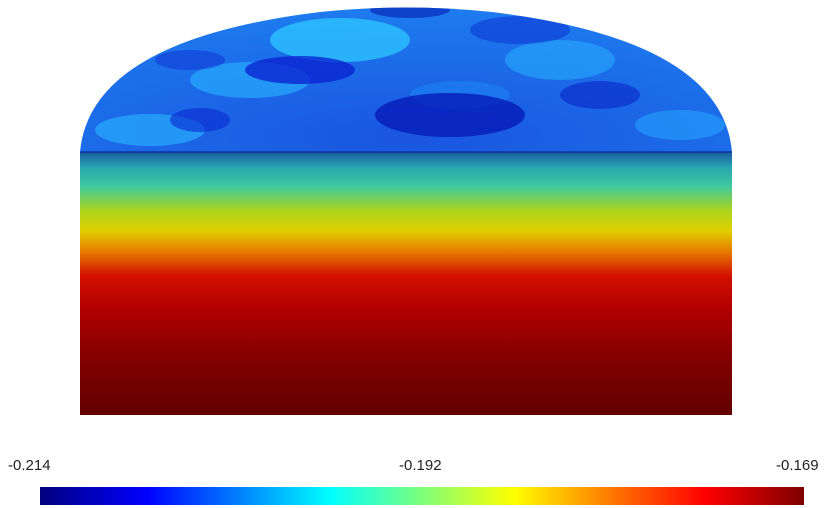  I want to click on colorbar-min-label: -0.214, so click(29, 465).